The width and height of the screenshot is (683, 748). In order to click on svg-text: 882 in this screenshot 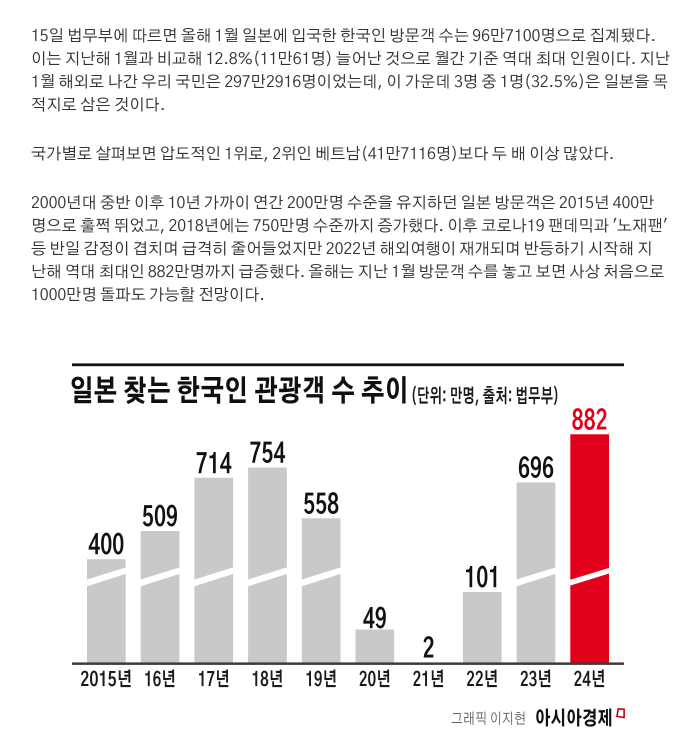, I will do `click(590, 421)`.